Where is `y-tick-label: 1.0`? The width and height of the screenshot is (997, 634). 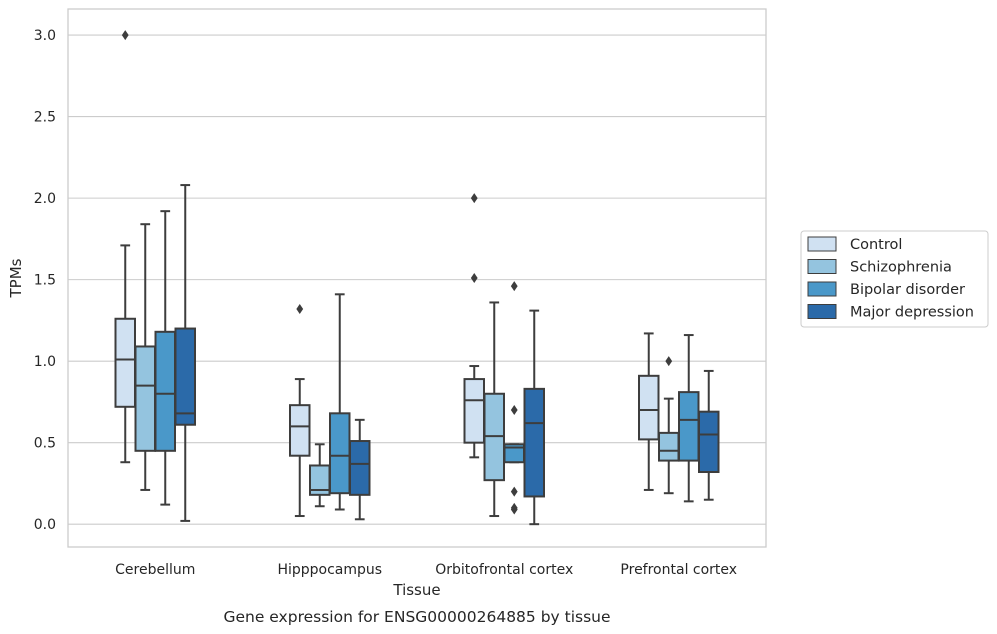 y-tick-label: 1.0 is located at coordinates (45, 362).